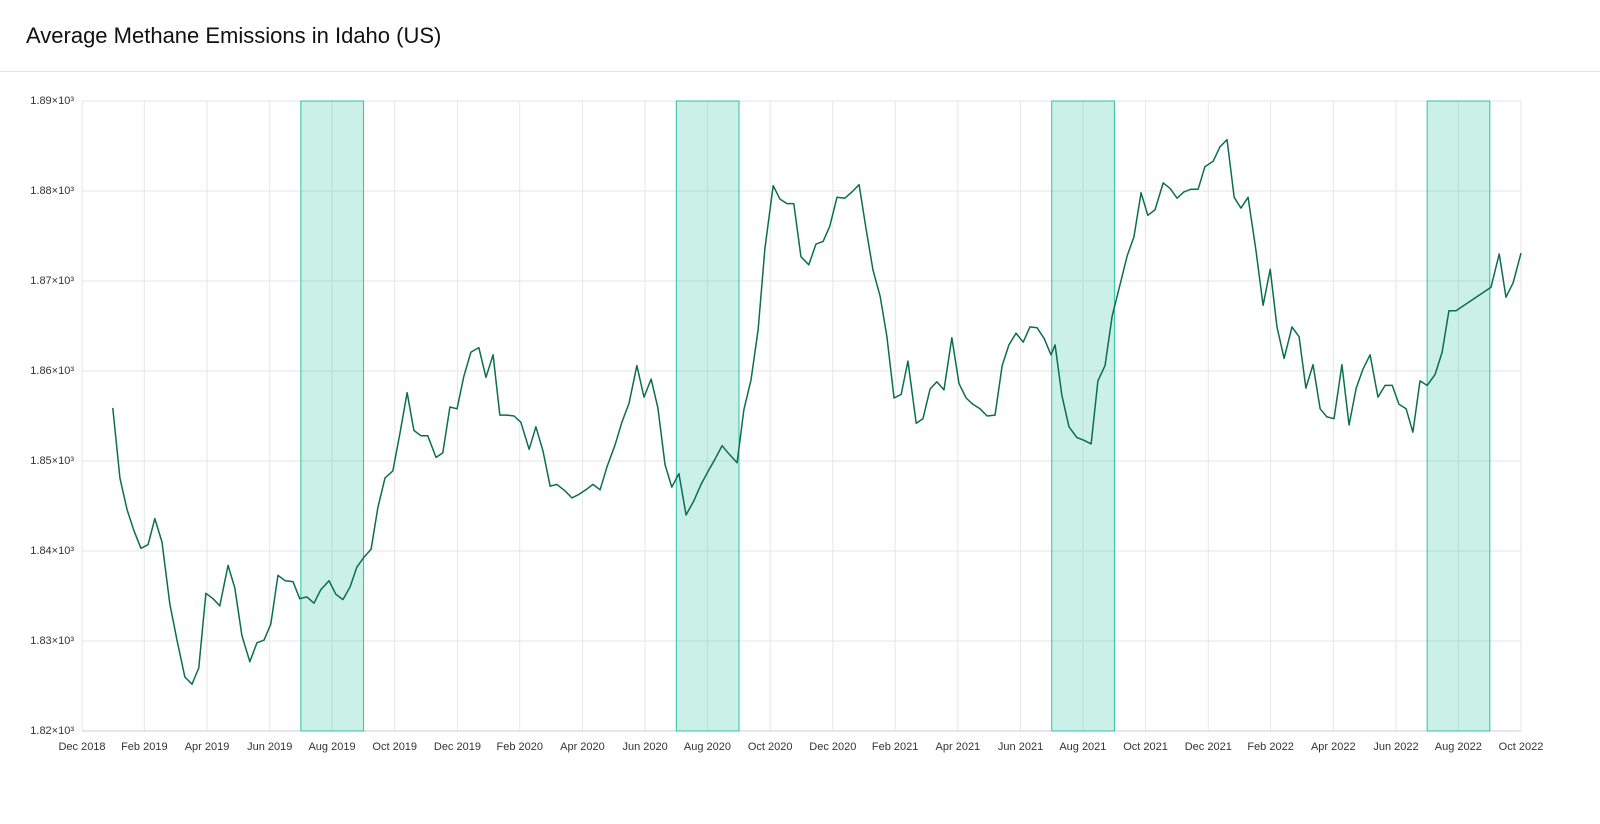  Describe the element at coordinates (52, 281) in the screenshot. I see `y-tick-label: 1.87×10³` at that location.